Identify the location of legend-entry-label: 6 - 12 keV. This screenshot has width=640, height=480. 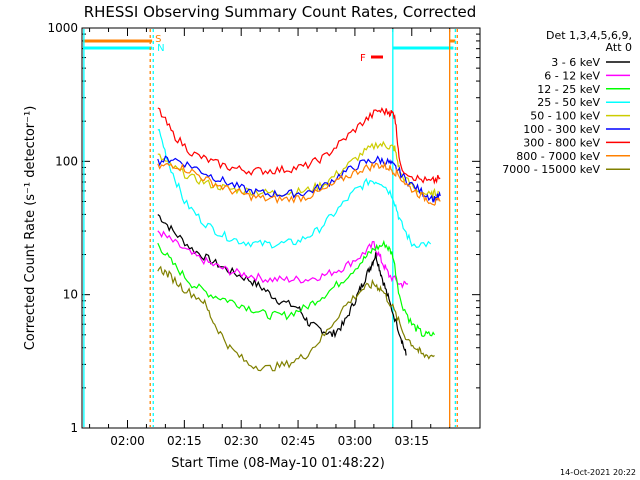
(572, 75).